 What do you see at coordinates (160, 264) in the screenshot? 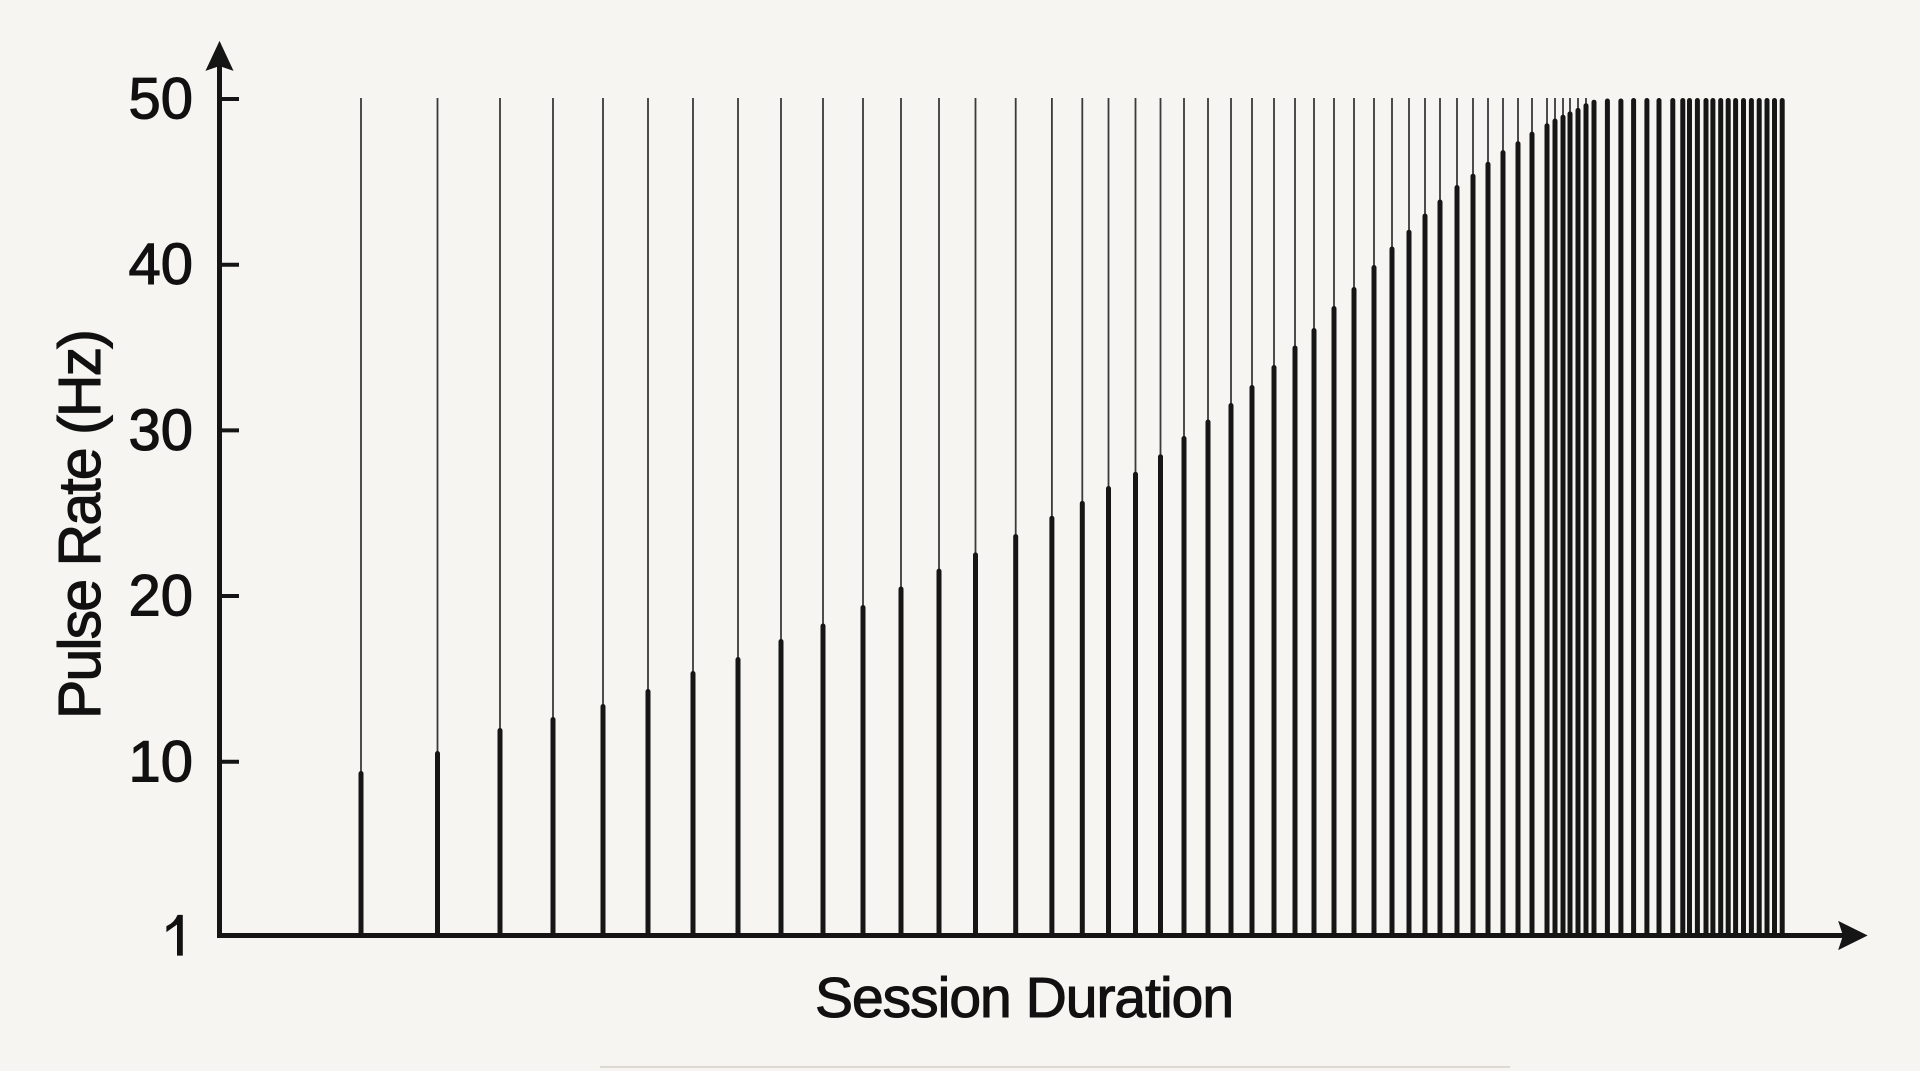
I see `svg-text: 40` at bounding box center [160, 264].